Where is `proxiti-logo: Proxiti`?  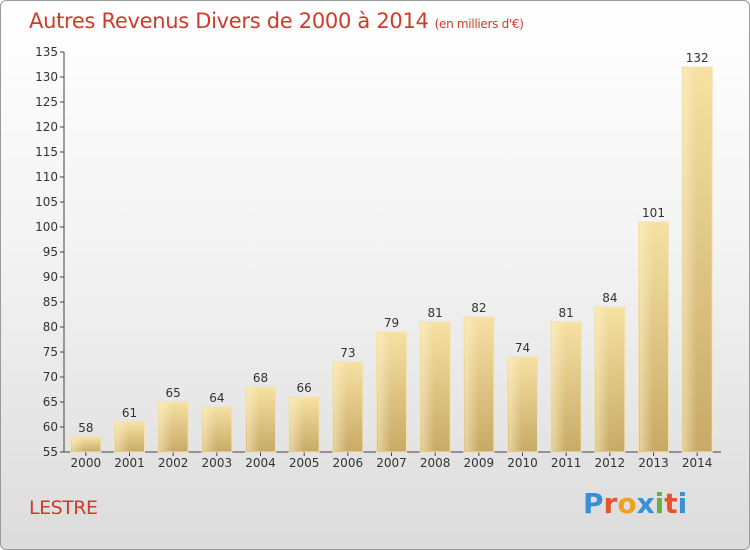
proxiti-logo: Proxiti is located at coordinates (635, 503).